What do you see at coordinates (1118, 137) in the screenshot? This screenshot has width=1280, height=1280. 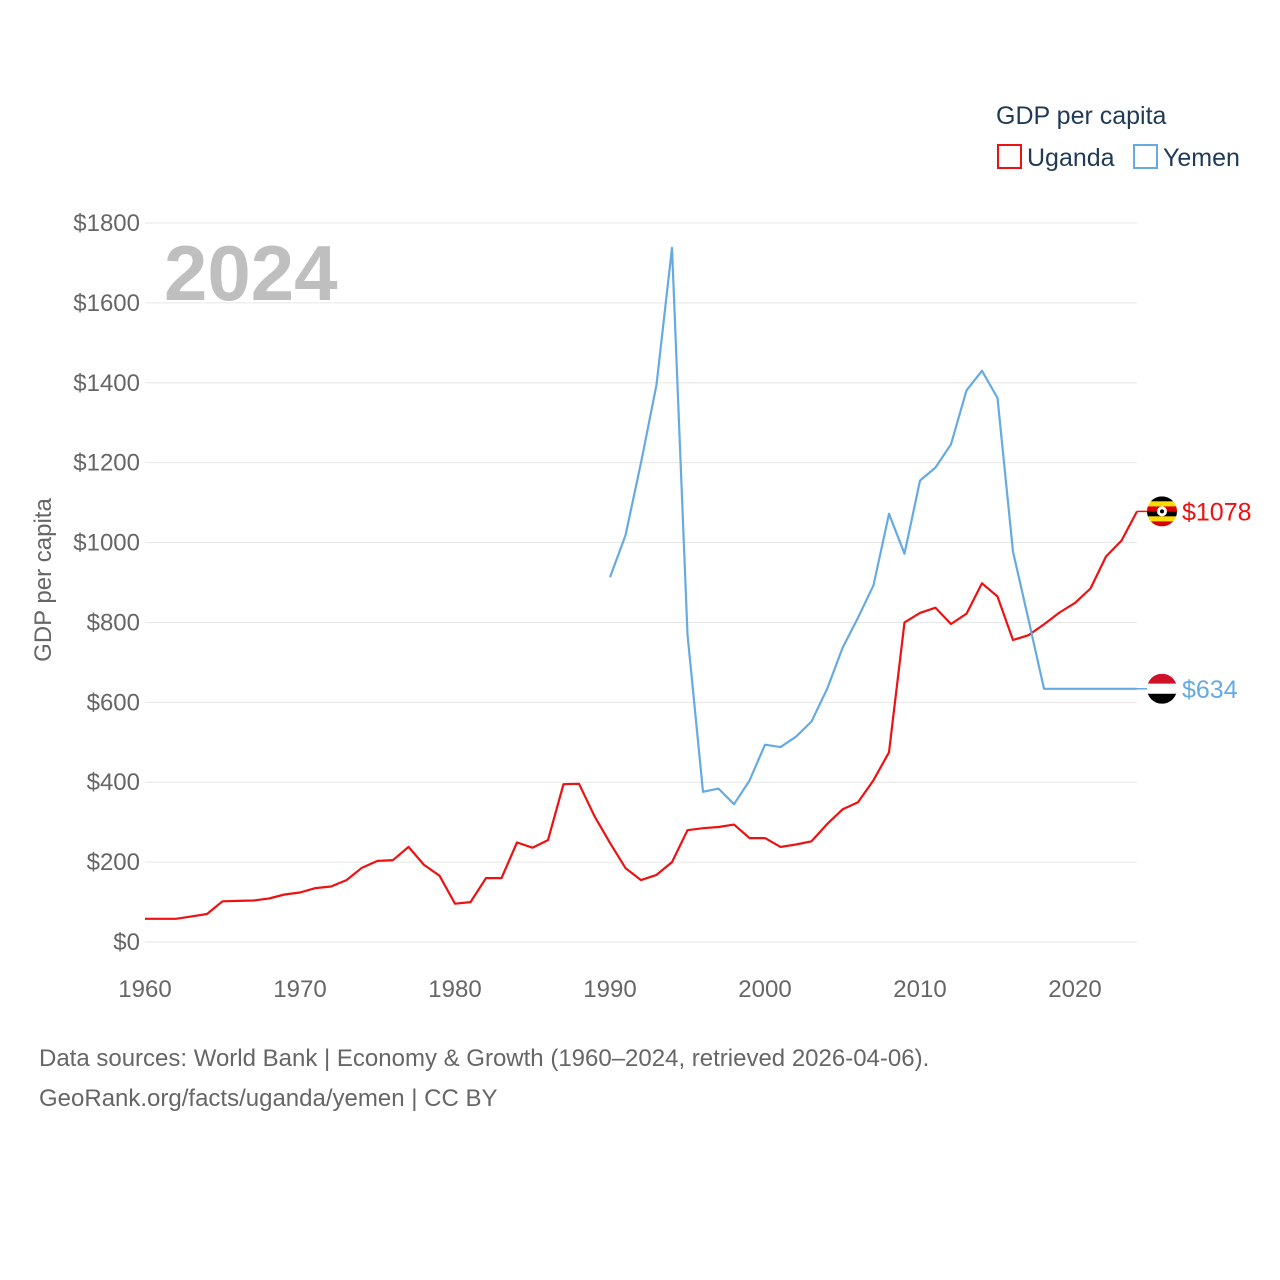 I see `legend: GDP per capita Uganda Yemen` at bounding box center [1118, 137].